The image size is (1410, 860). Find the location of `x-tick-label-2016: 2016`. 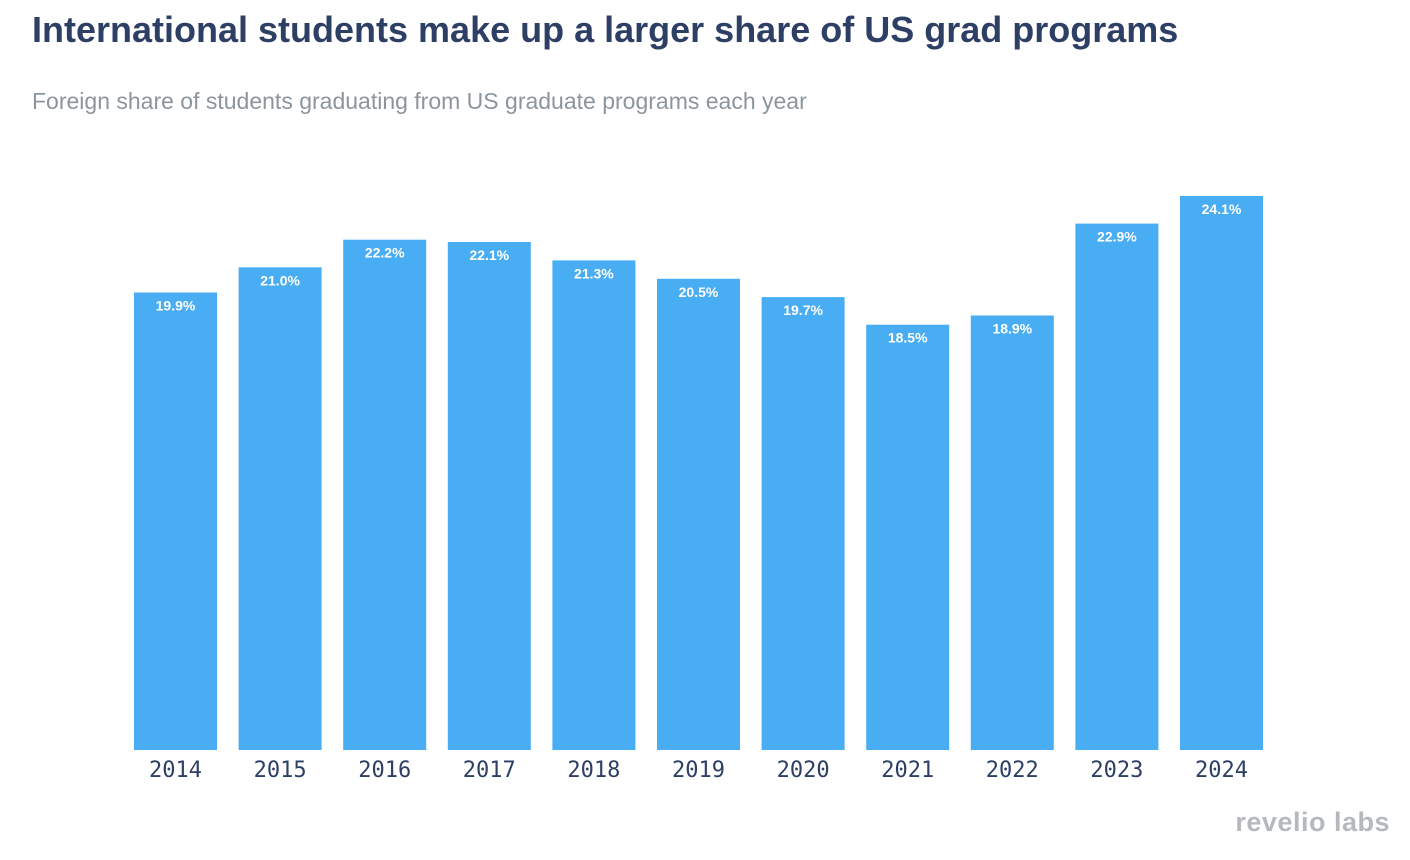

x-tick-label-2016: 2016 is located at coordinates (384, 770).